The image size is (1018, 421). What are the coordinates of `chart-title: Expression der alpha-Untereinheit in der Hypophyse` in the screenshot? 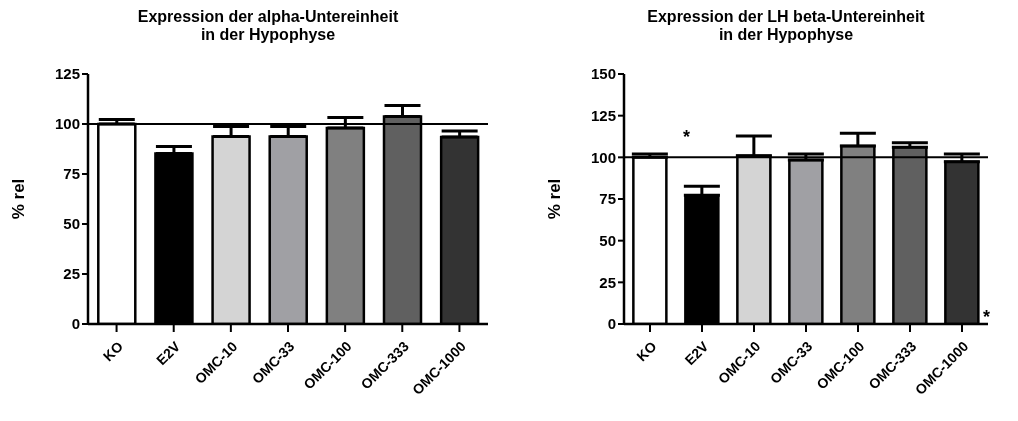 It's located at (268, 25).